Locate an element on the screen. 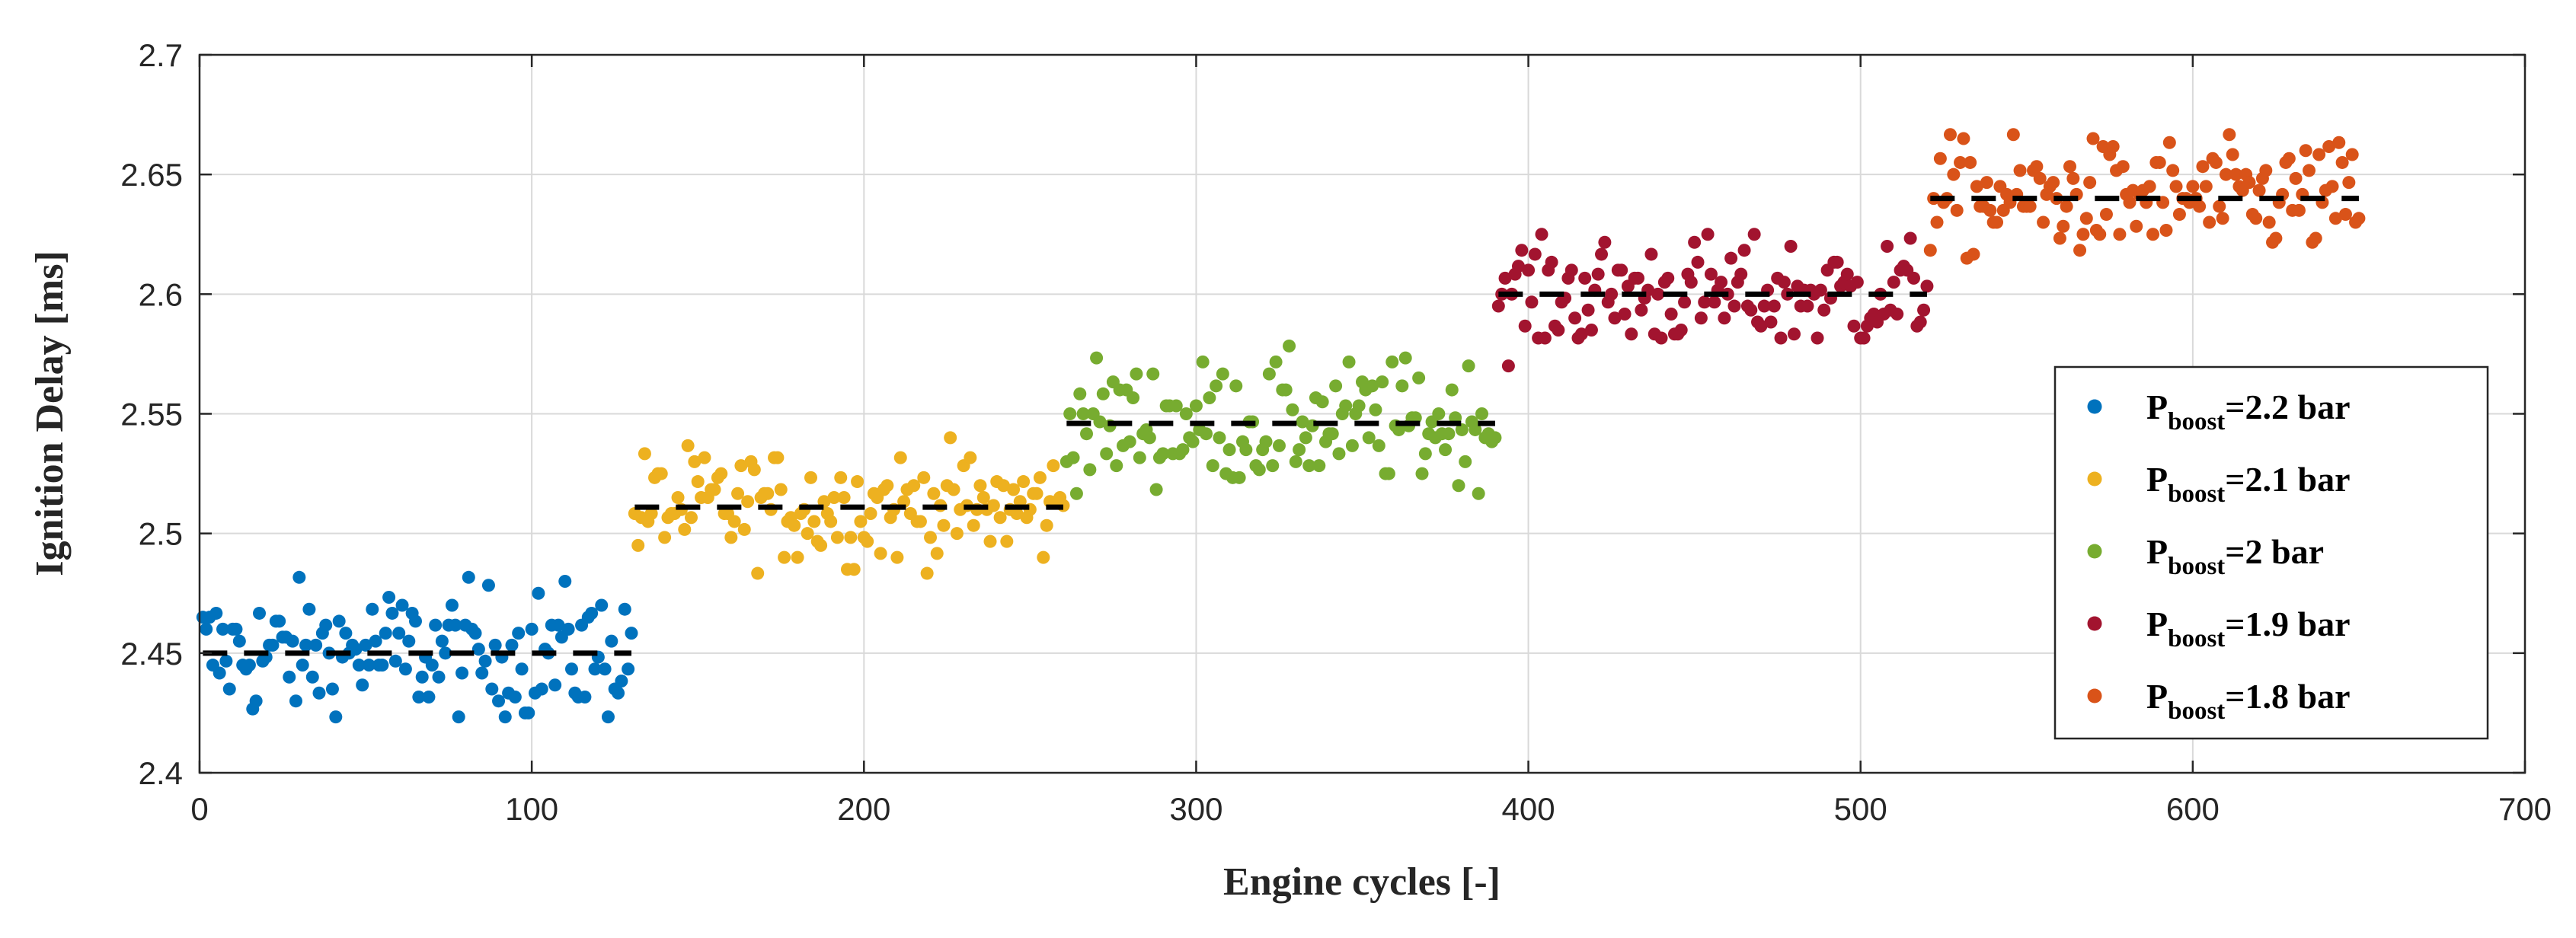  x-tick-label: 0 is located at coordinates (199, 809).